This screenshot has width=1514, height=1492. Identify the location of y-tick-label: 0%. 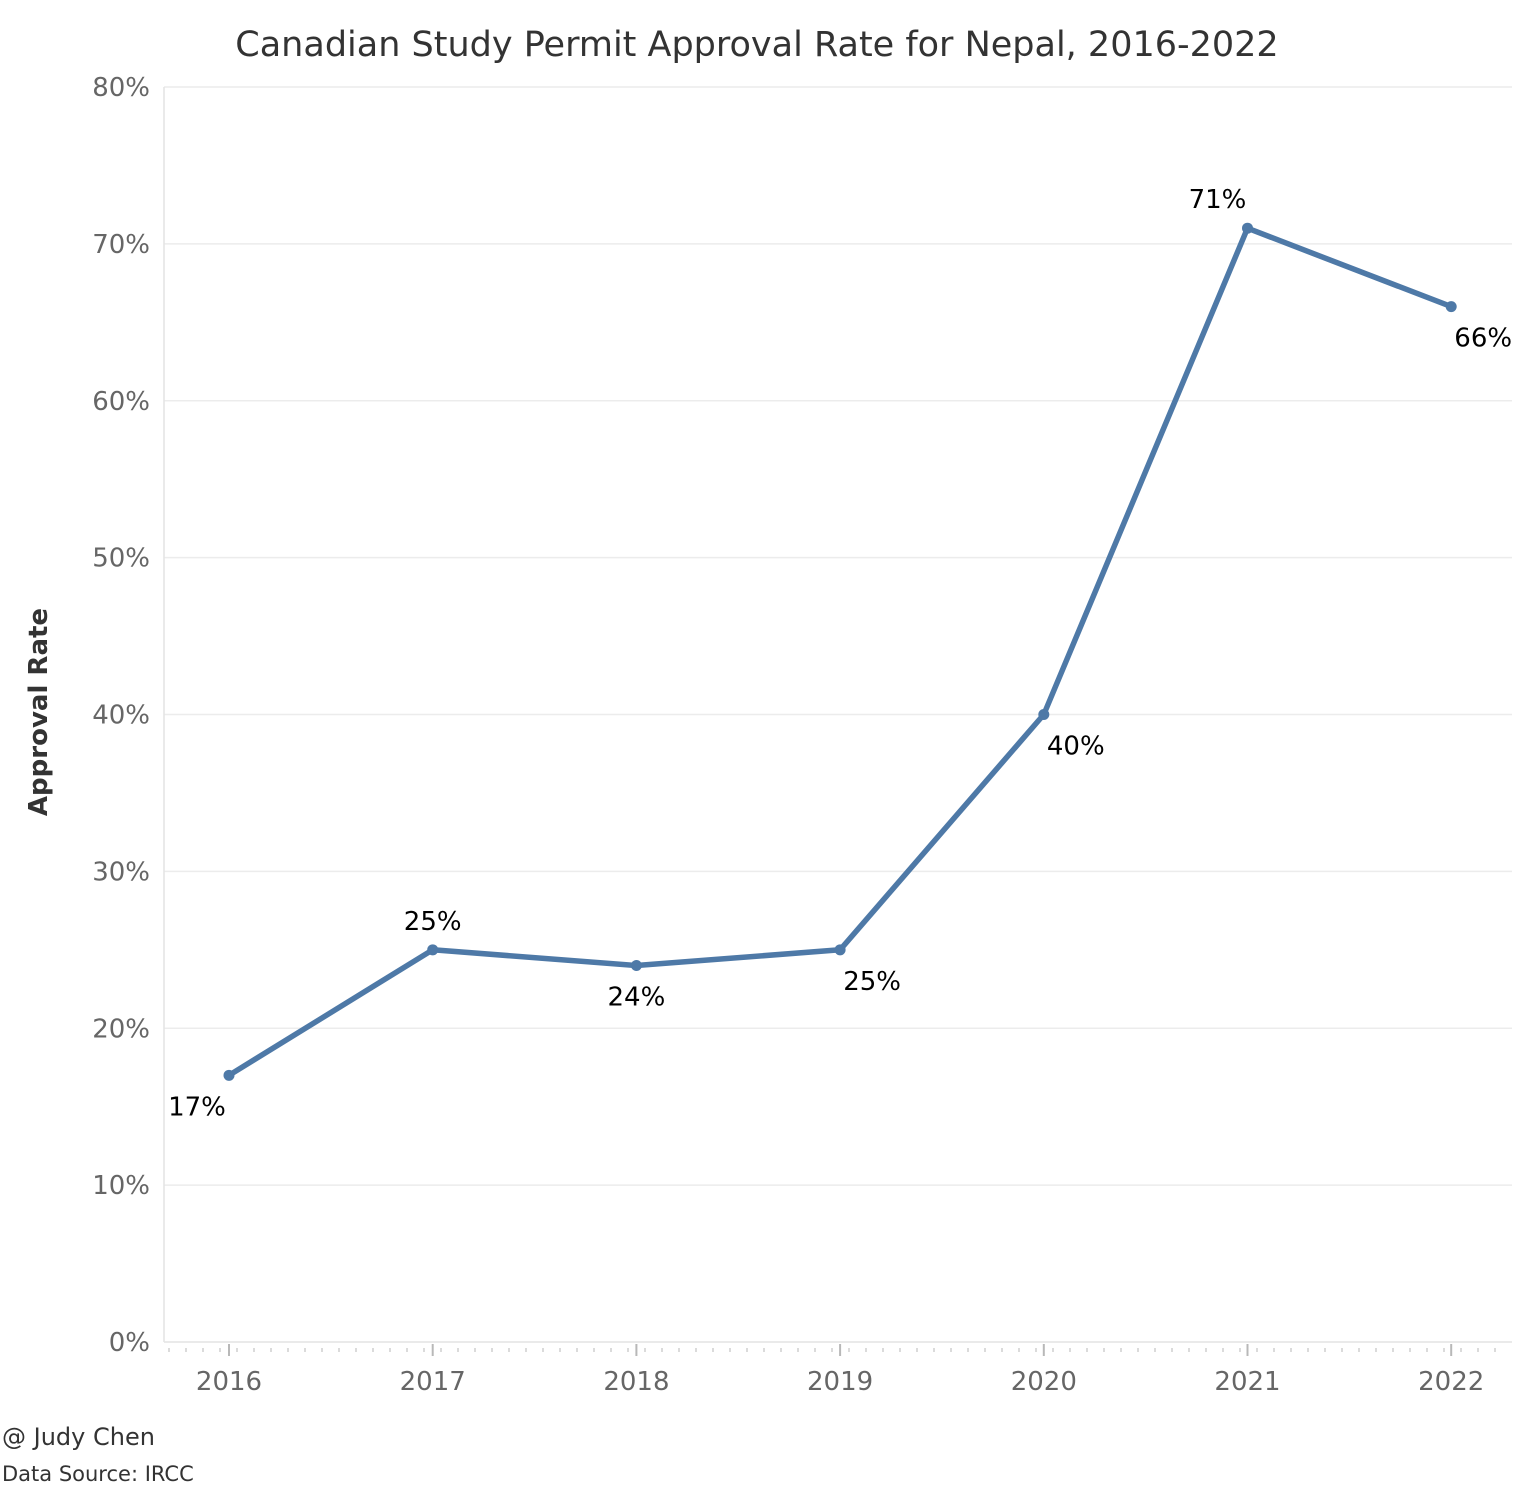
(129, 1343).